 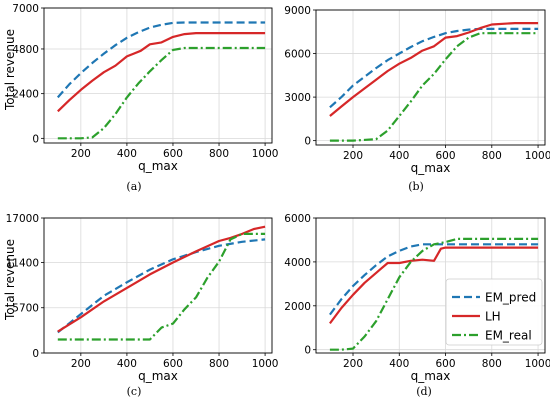 I want to click on y-tick-label: 9000, so click(x=297, y=11).